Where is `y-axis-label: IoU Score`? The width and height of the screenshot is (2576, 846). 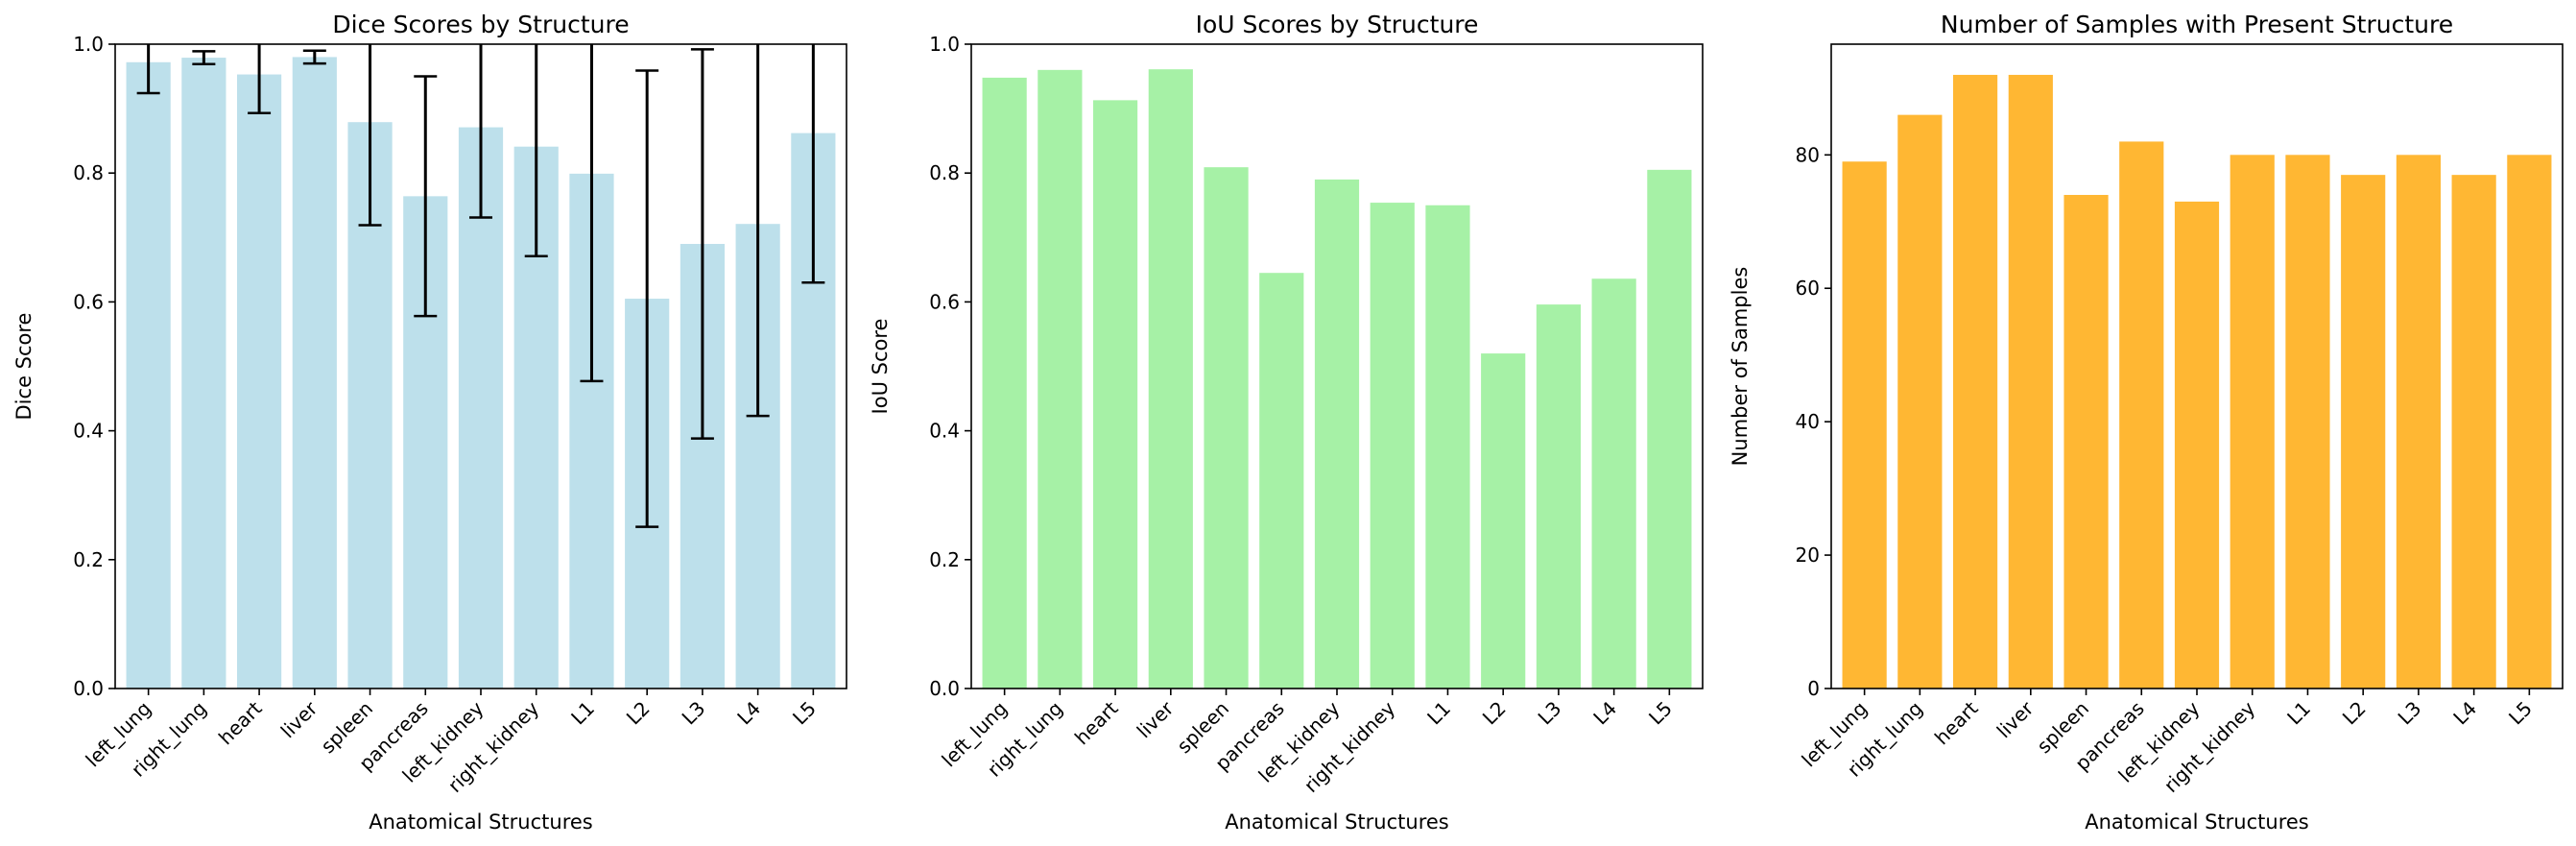 y-axis-label: IoU Score is located at coordinates (880, 367).